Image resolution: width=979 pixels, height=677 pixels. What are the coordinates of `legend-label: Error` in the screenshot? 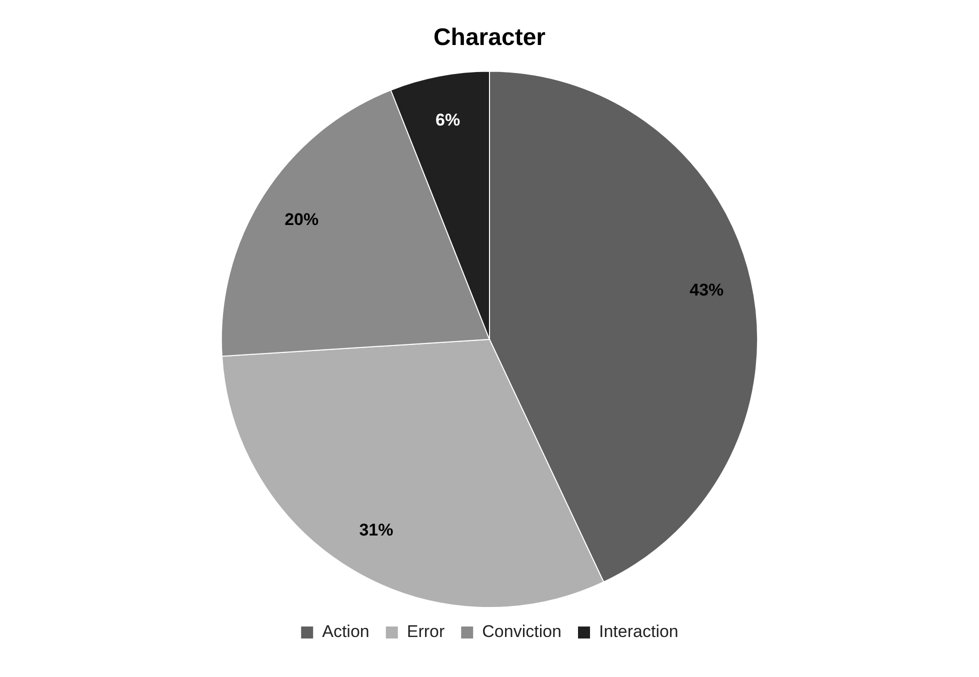 It's located at (425, 632).